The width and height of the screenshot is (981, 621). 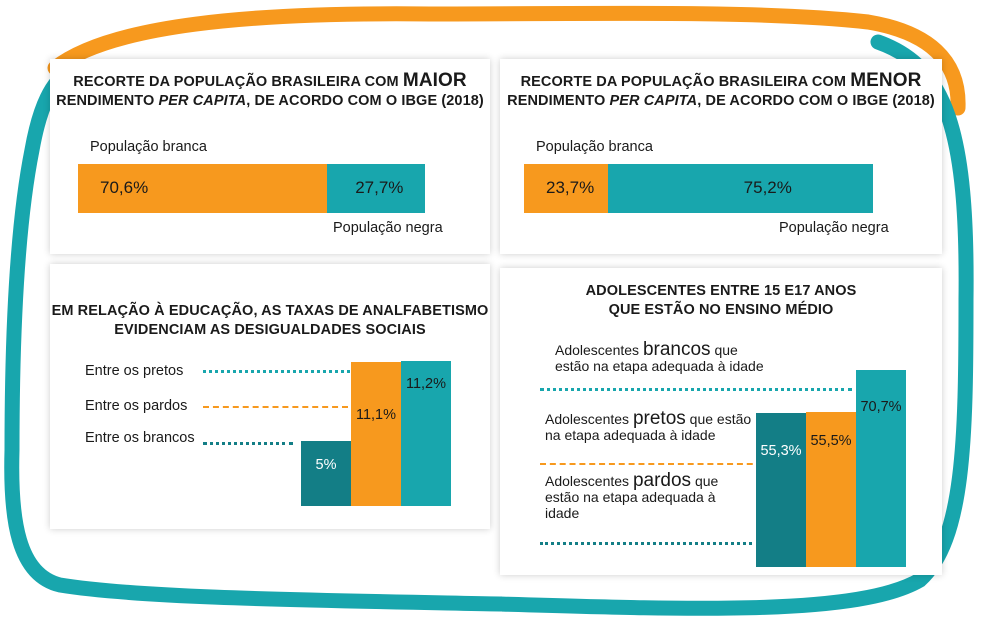 I want to click on bar-value-label: 11,1%, so click(x=376, y=415).